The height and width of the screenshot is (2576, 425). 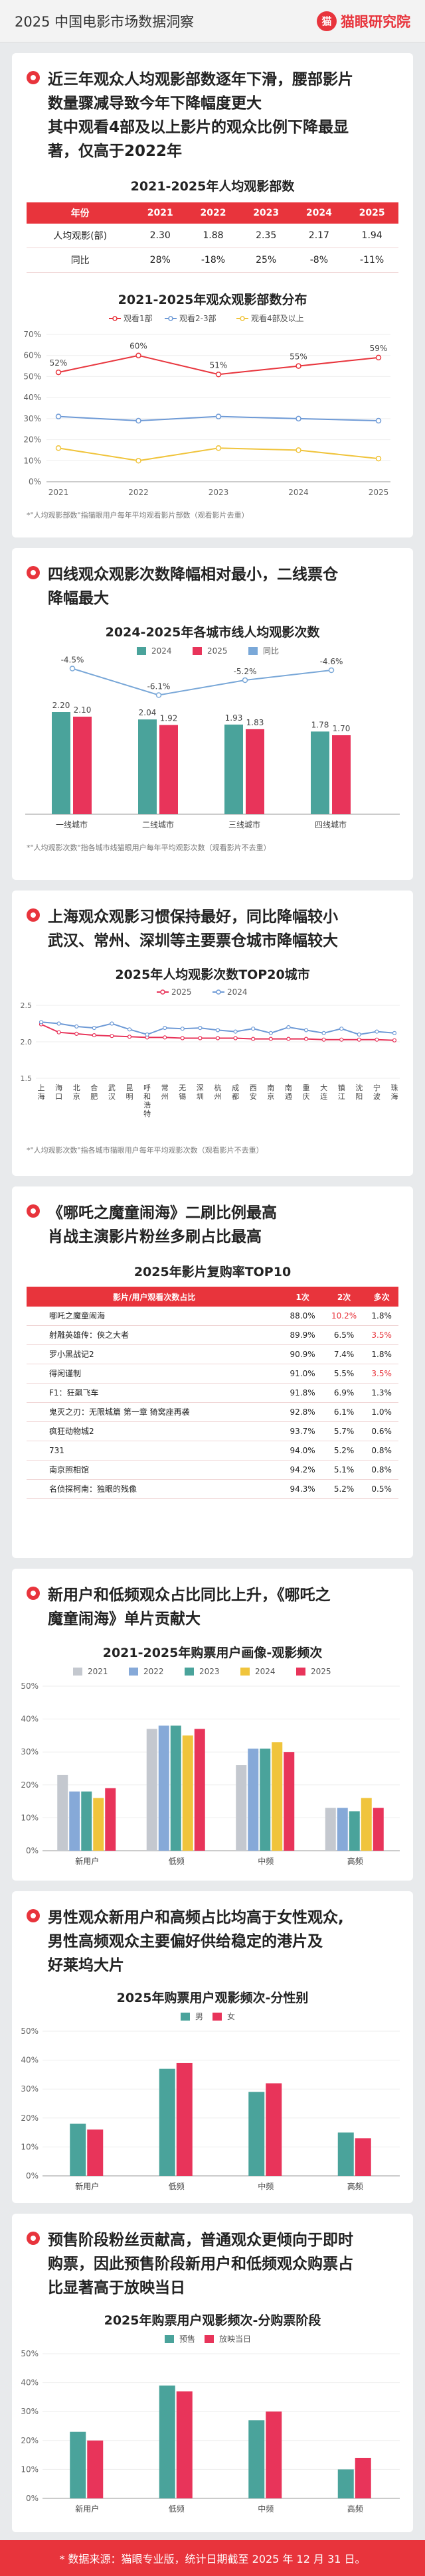 What do you see at coordinates (344, 1335) in the screenshot?
I see `share-cell: 6.5%` at bounding box center [344, 1335].